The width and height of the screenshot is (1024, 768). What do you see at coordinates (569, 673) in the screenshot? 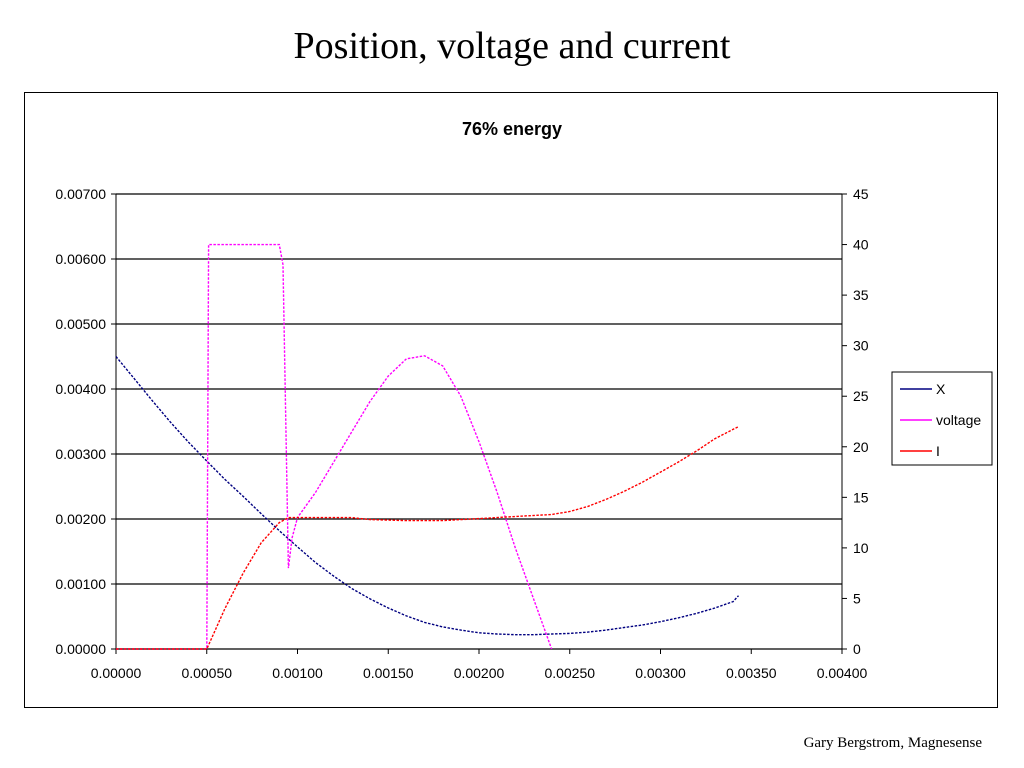
I see `x-tick-label: 0.00250` at bounding box center [569, 673].